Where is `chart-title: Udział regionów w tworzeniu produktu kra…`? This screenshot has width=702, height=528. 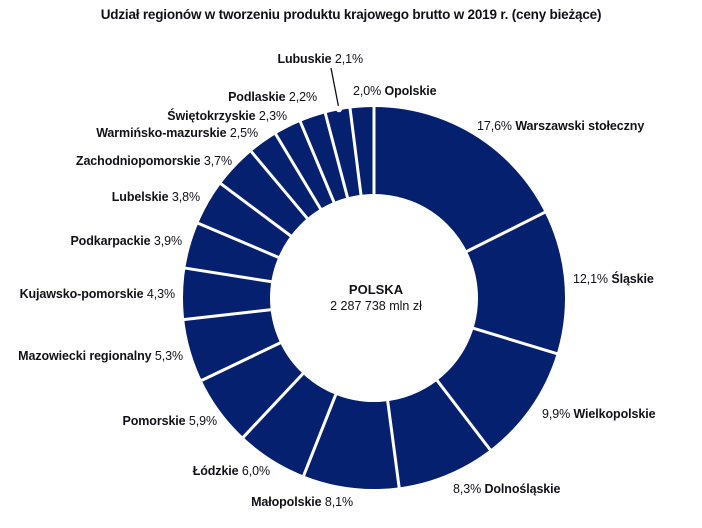
chart-title: Udział regionów w tworzeniu produktu kra… is located at coordinates (351, 14).